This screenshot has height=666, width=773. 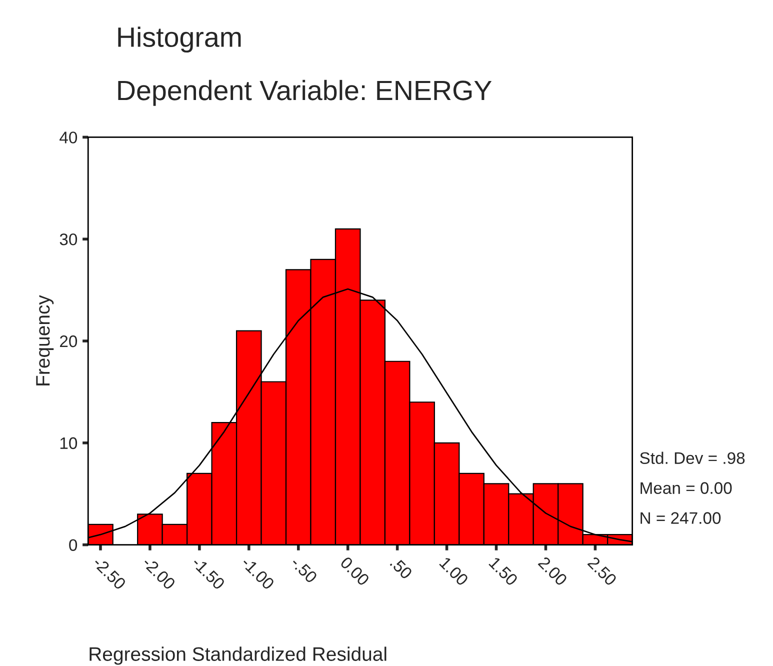 What do you see at coordinates (503, 571) in the screenshot?
I see `x-tick-label: 1.50` at bounding box center [503, 571].